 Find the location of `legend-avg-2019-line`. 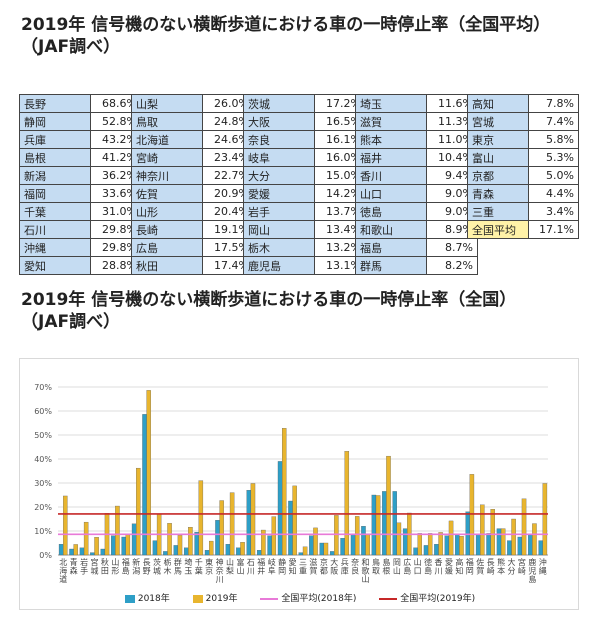

legend-avg-2019-line is located at coordinates (388, 598).